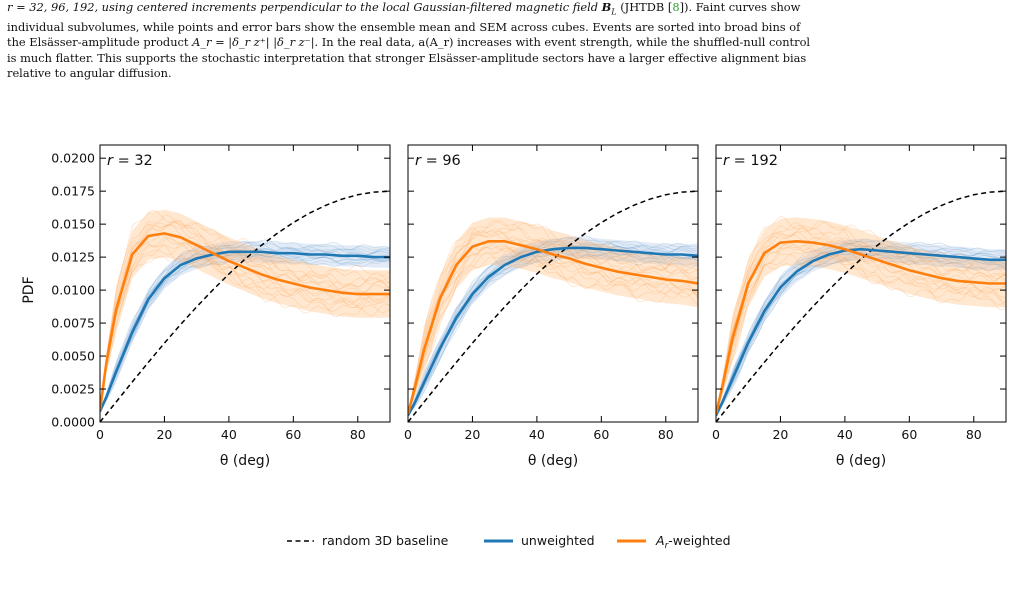 The height and width of the screenshot is (590, 1029). Describe the element at coordinates (130, 161) in the screenshot. I see `panel-label: r = 32` at that location.